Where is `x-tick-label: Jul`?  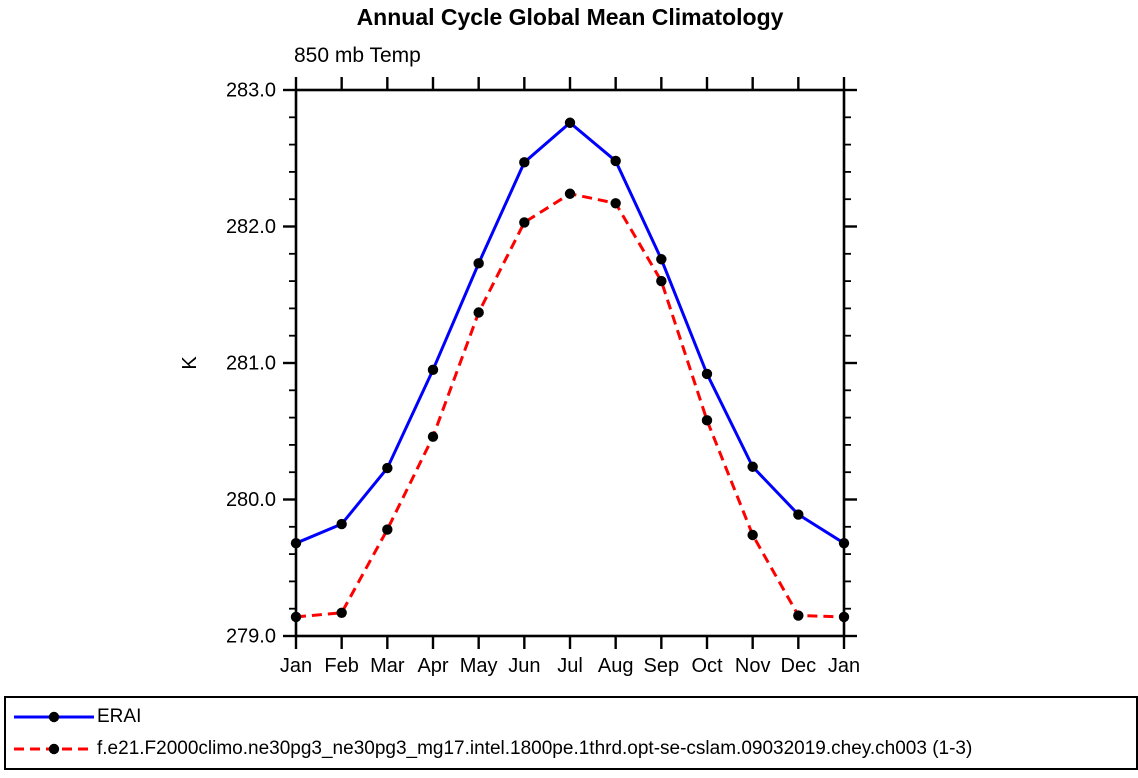 x-tick-label: Jul is located at coordinates (570, 666).